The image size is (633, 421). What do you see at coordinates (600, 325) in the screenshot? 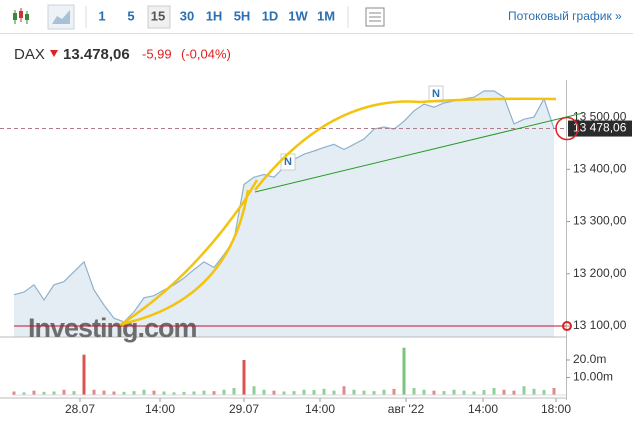
I see `y-tick-label: 13 100,00` at bounding box center [600, 325].